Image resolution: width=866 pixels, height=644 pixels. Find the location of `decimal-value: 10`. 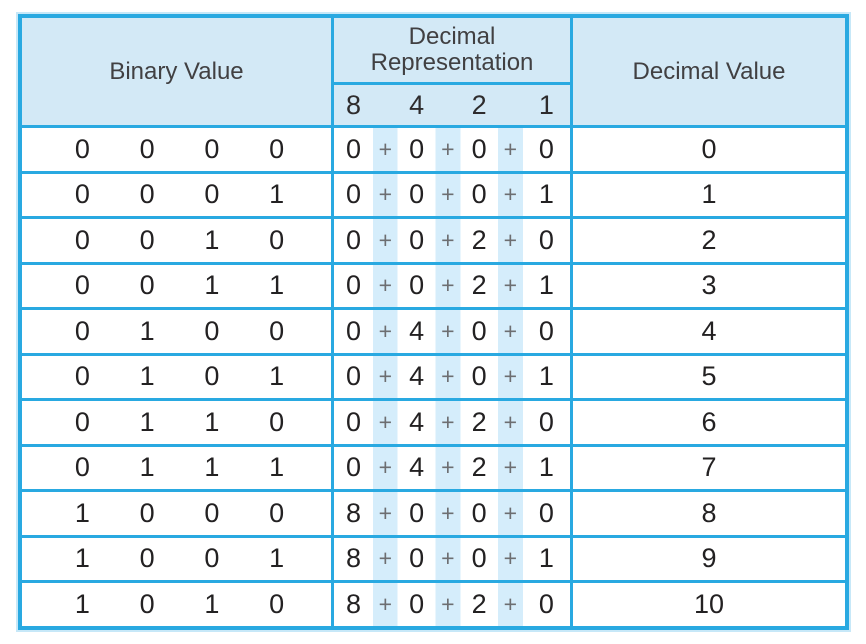

decimal-value: 10 is located at coordinates (709, 603).